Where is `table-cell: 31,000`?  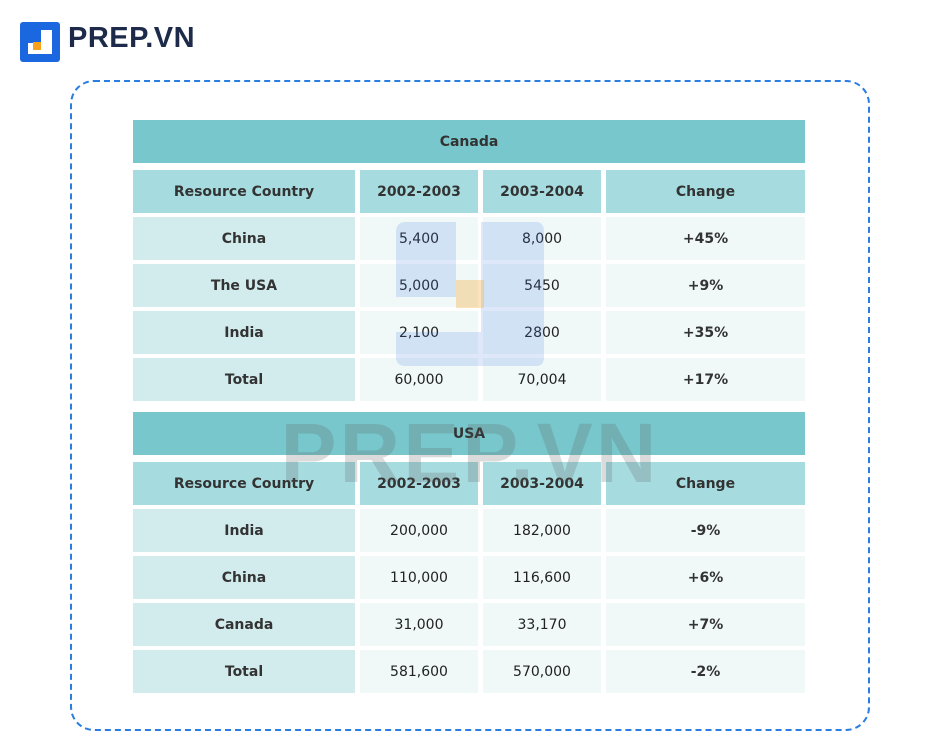
table-cell: 31,000 is located at coordinates (419, 624).